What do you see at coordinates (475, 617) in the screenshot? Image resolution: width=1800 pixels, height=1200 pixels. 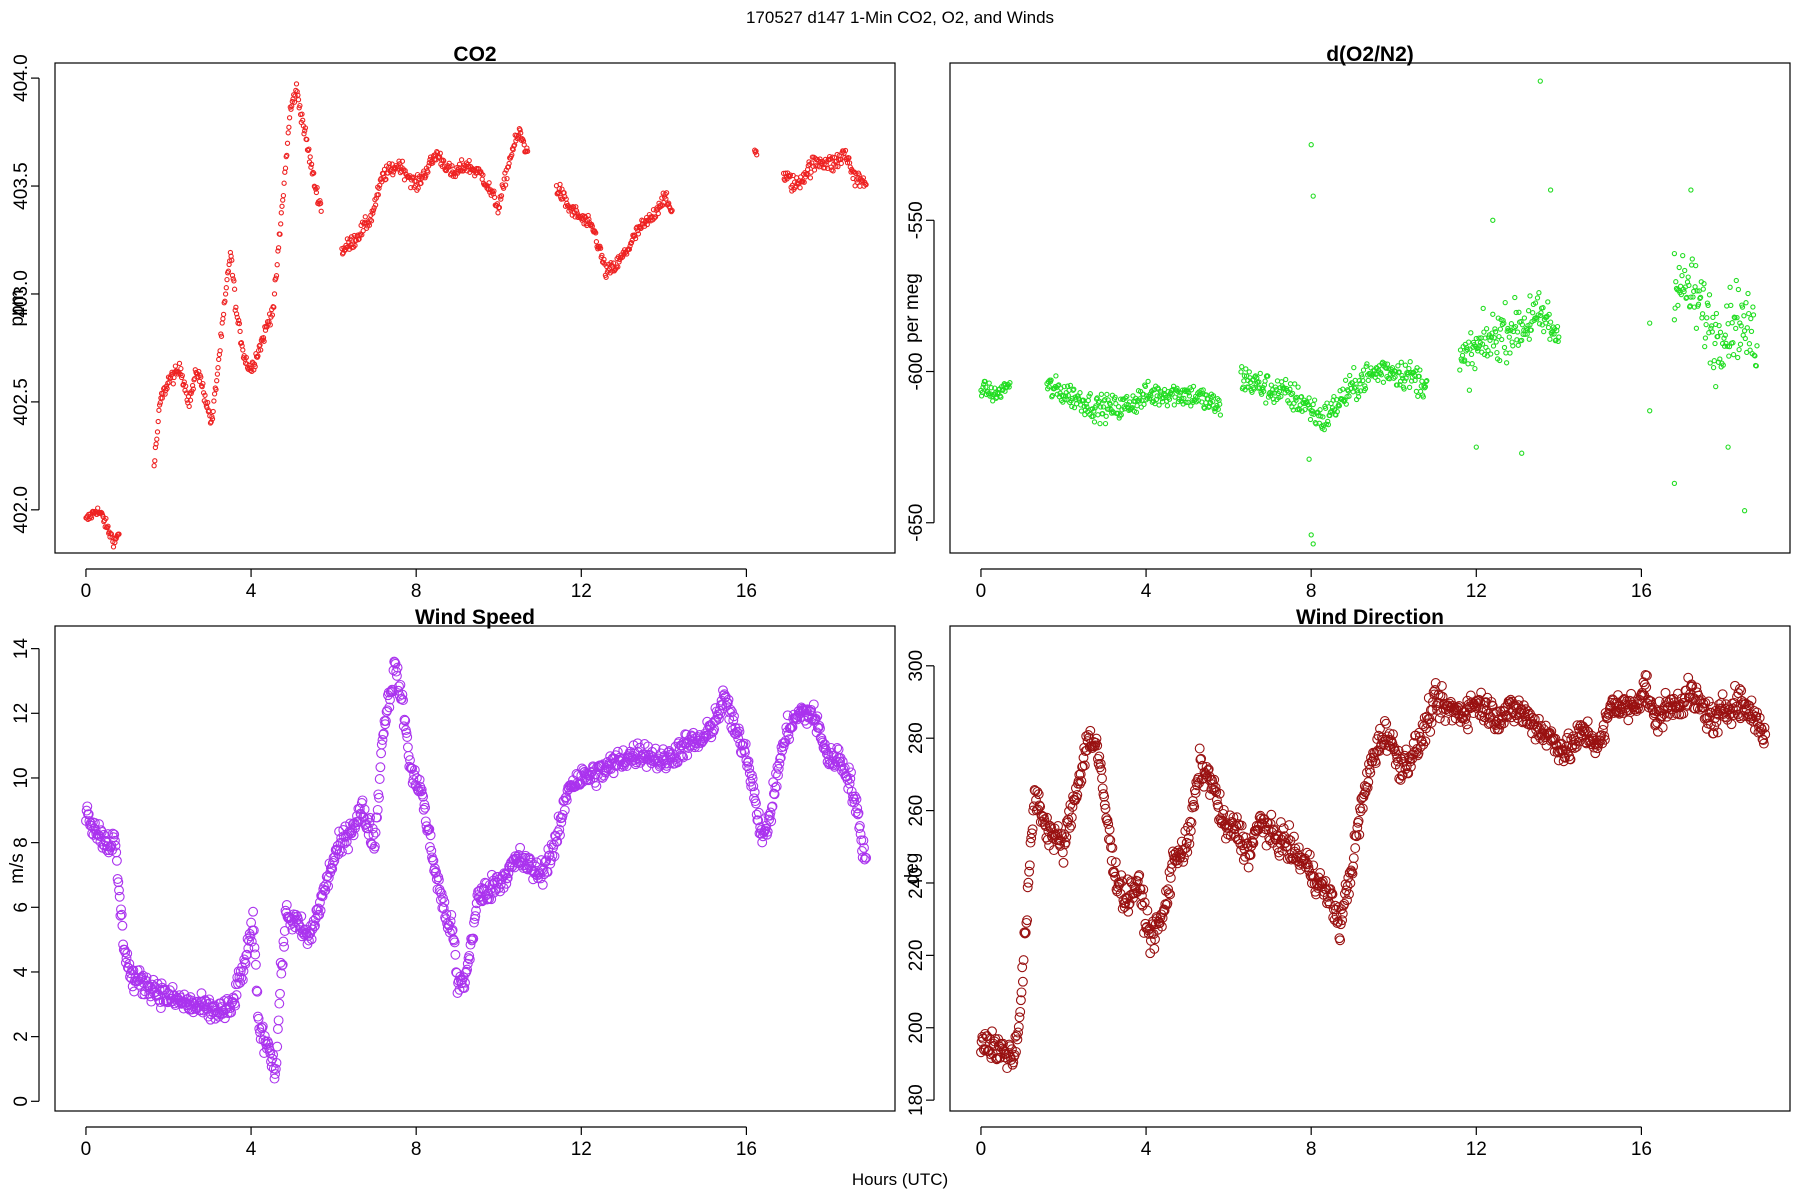 I see `wind-speed-title: Wind Speed` at bounding box center [475, 617].